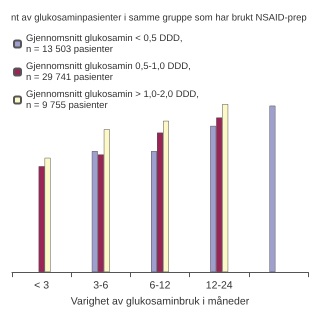 The image size is (320, 320). I want to click on legend-label: Gjennomsnitt glukosamin 0,5-1,0 DDD, n = 29 741 pasienter, so click(108, 72).